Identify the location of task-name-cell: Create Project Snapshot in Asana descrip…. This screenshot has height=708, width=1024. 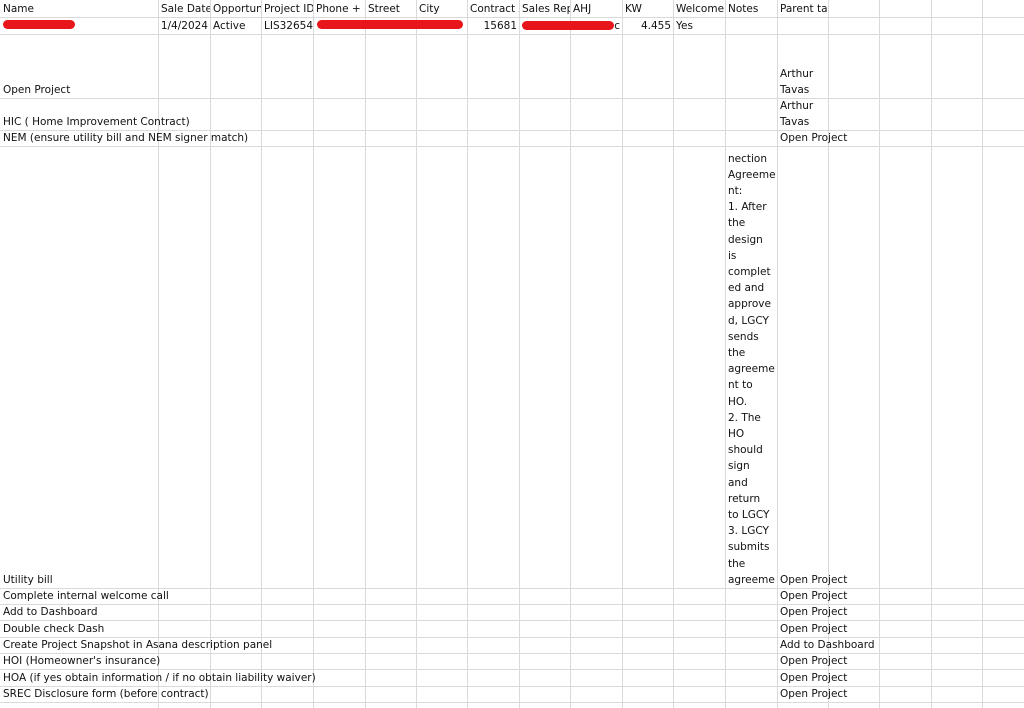
(301, 645).